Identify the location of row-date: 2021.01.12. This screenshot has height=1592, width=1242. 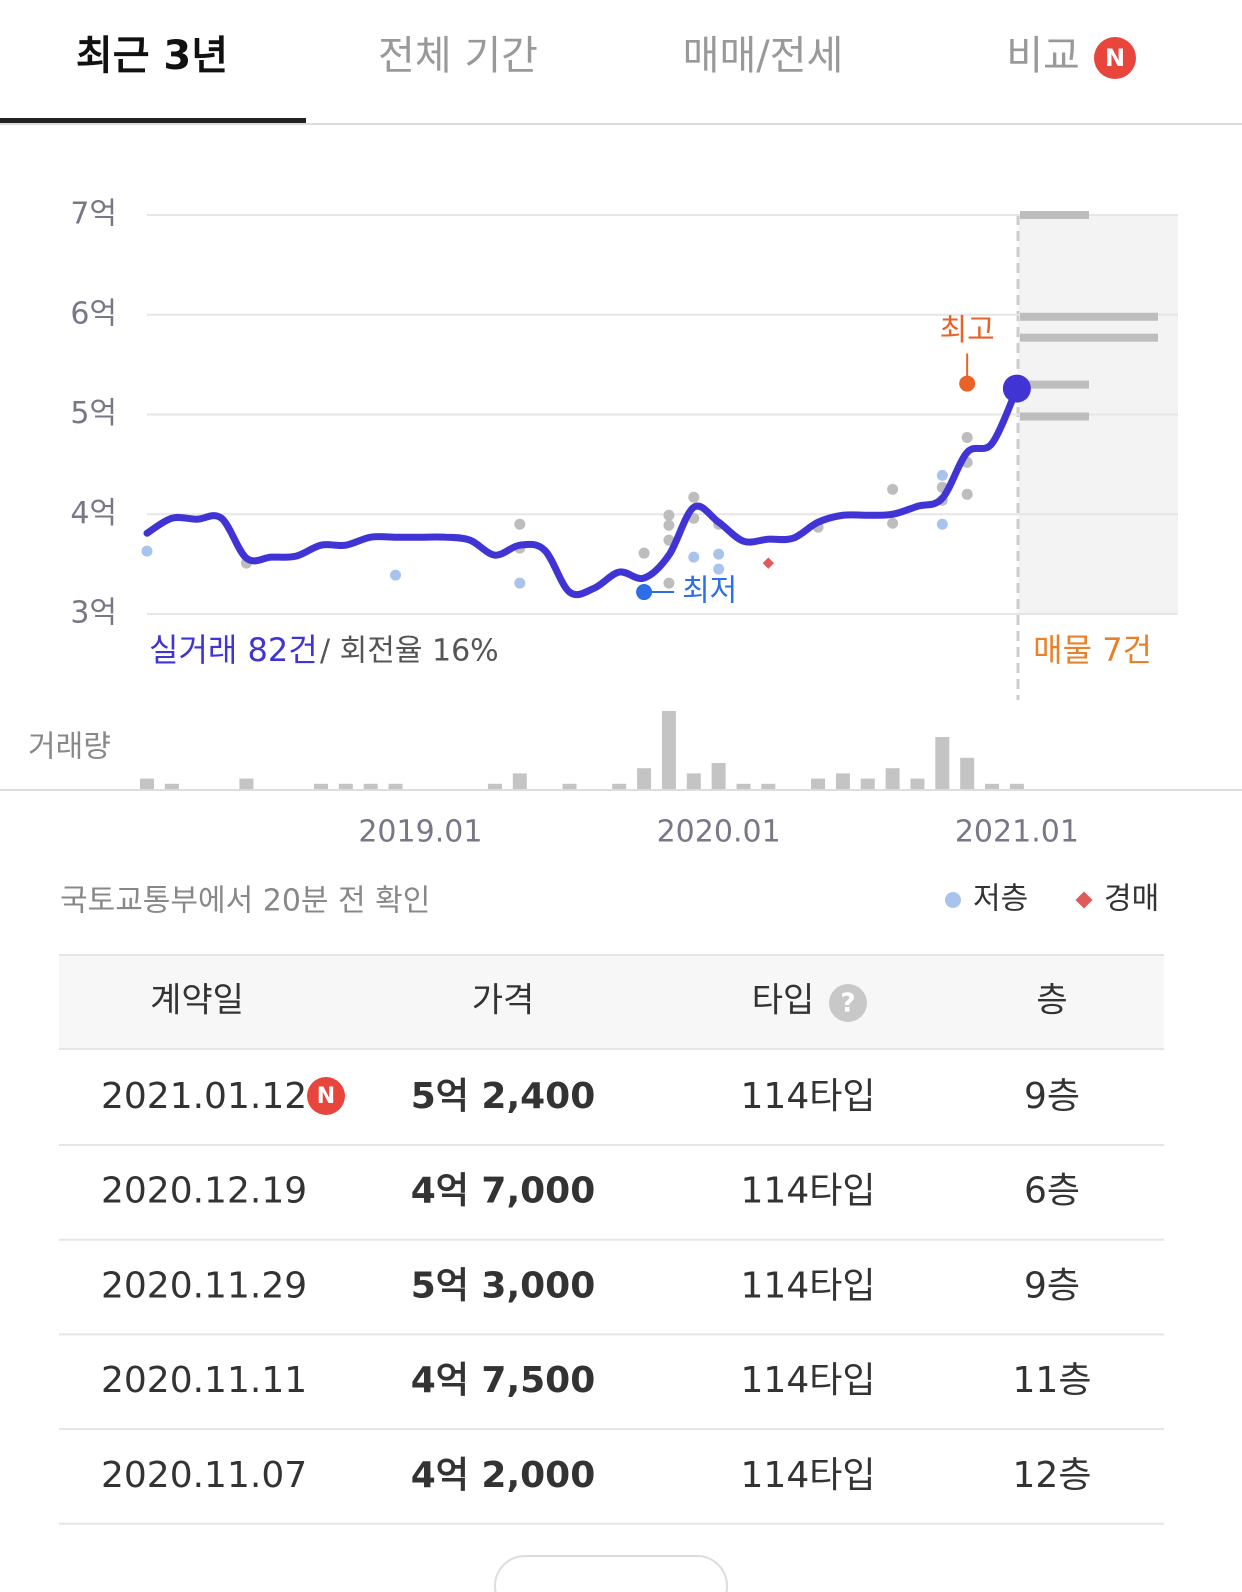
(204, 1096).